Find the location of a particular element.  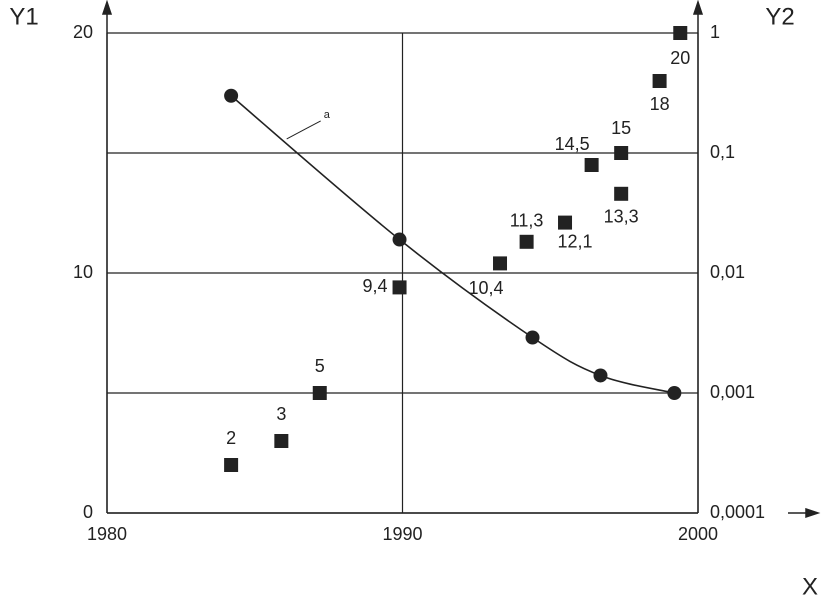

data-label: 11,3 is located at coordinates (527, 221).